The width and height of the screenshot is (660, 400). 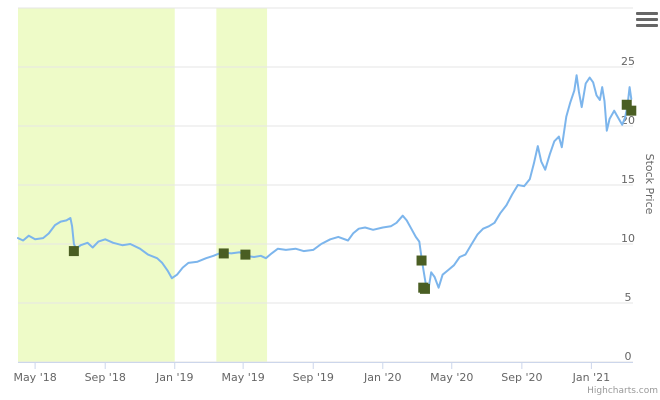 I want to click on y-tick-label-25: 25, so click(x=628, y=61).